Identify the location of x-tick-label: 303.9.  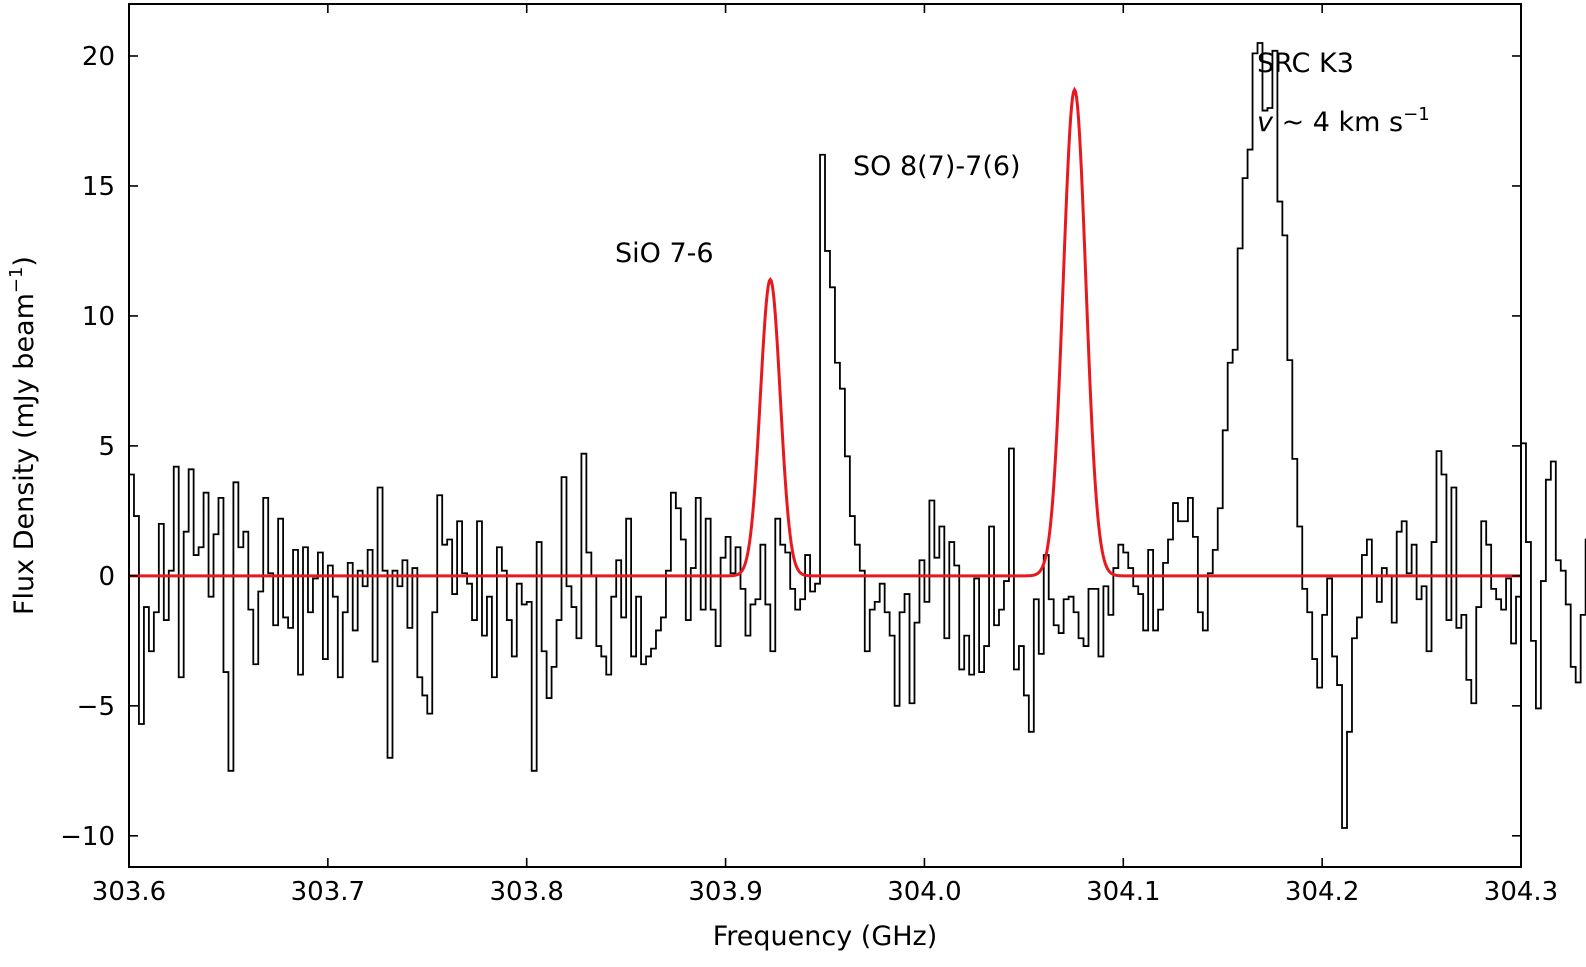
(725, 892).